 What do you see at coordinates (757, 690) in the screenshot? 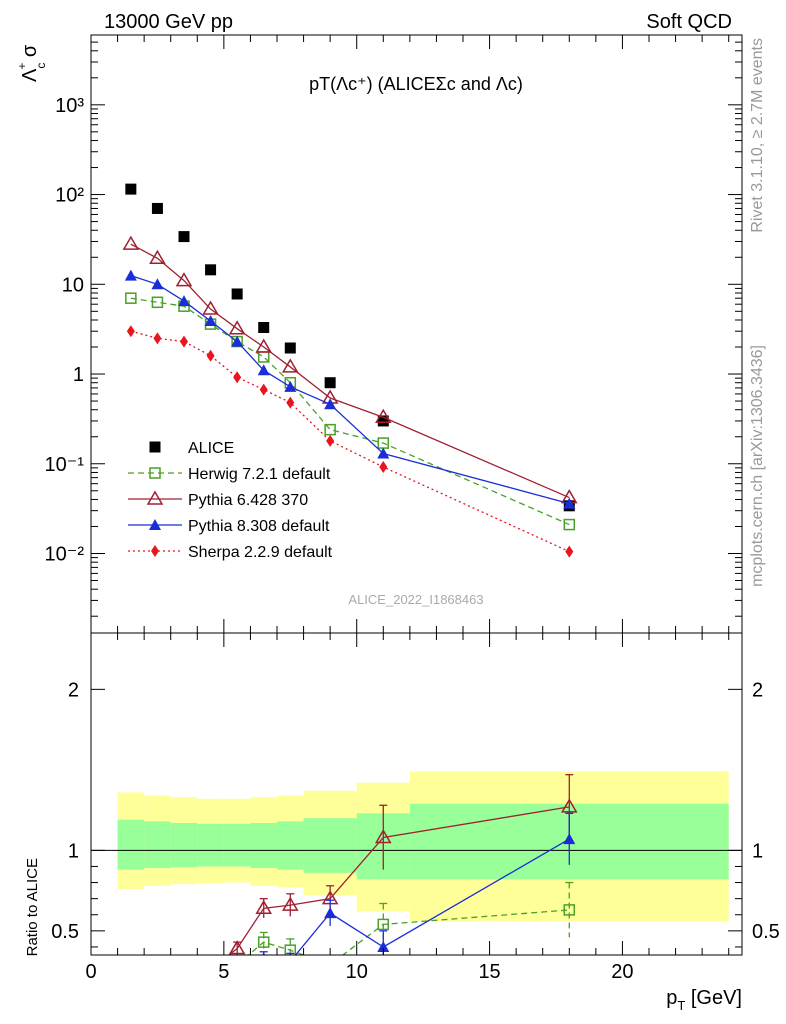
I see `ratio-y-tick-label-right: 2` at bounding box center [757, 690].